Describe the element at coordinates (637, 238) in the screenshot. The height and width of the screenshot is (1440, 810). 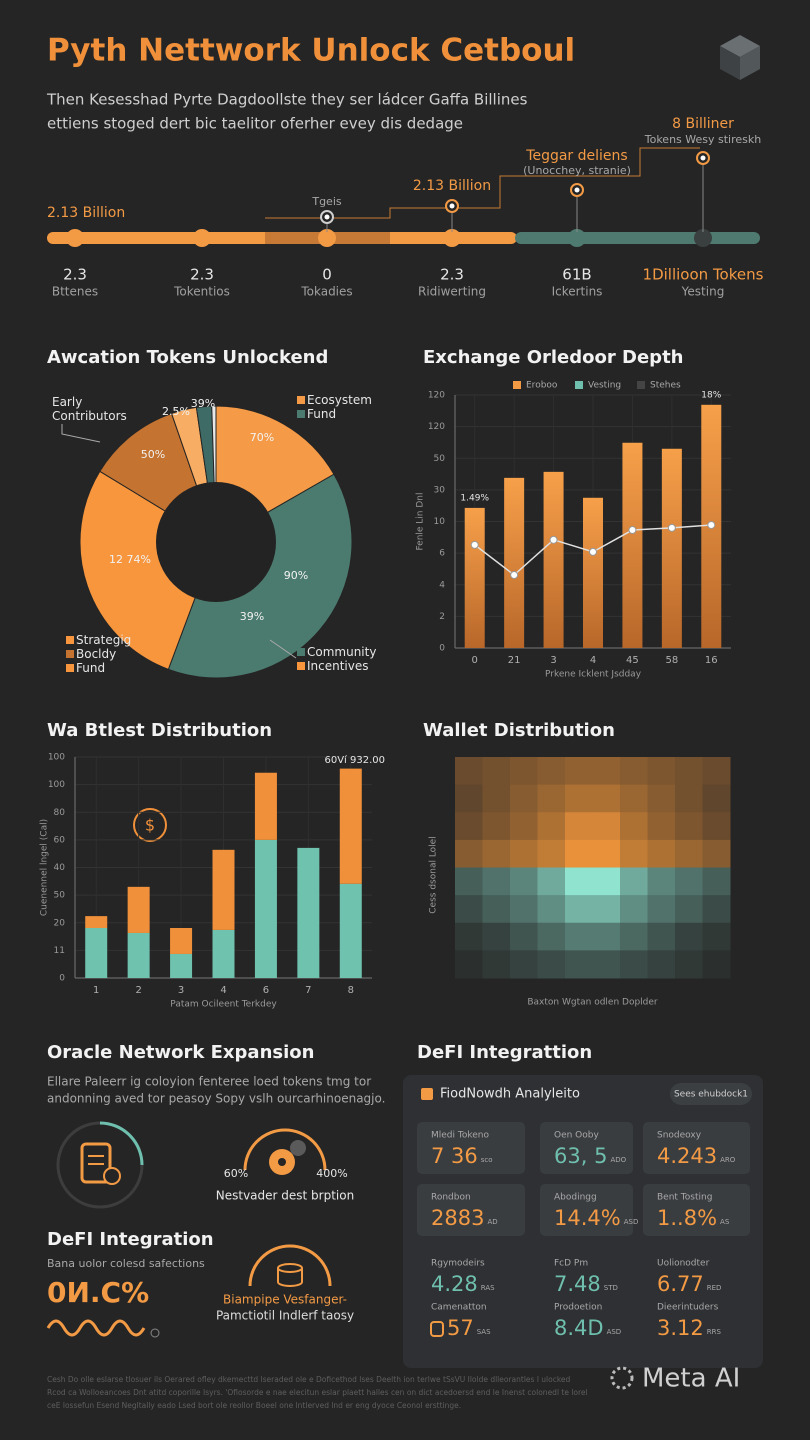
I see `timeline-bar` at that location.